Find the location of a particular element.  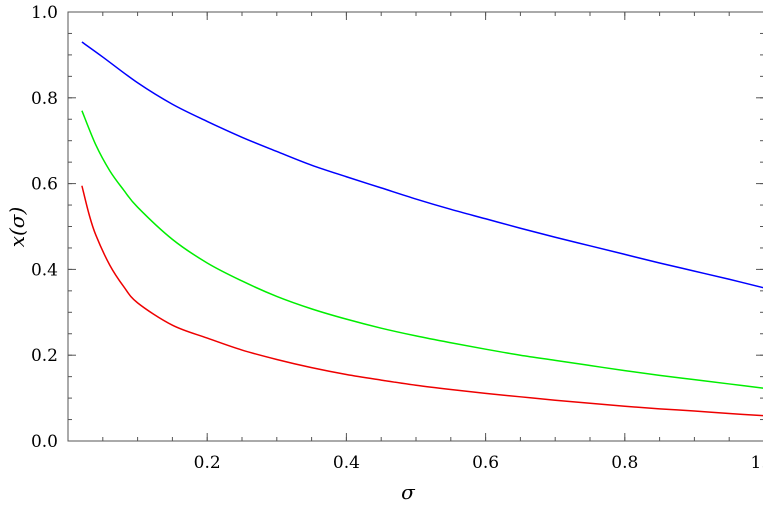

x-tick-label: 0.6 is located at coordinates (485, 463).